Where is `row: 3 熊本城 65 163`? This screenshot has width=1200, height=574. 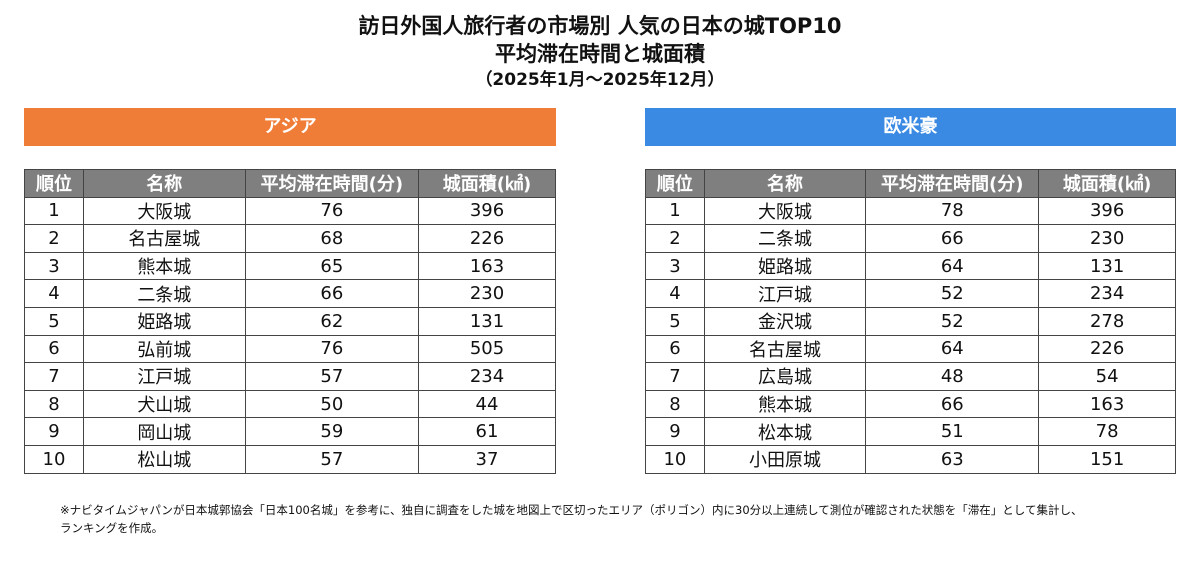
row: 3 熊本城 65 163 is located at coordinates (290, 266).